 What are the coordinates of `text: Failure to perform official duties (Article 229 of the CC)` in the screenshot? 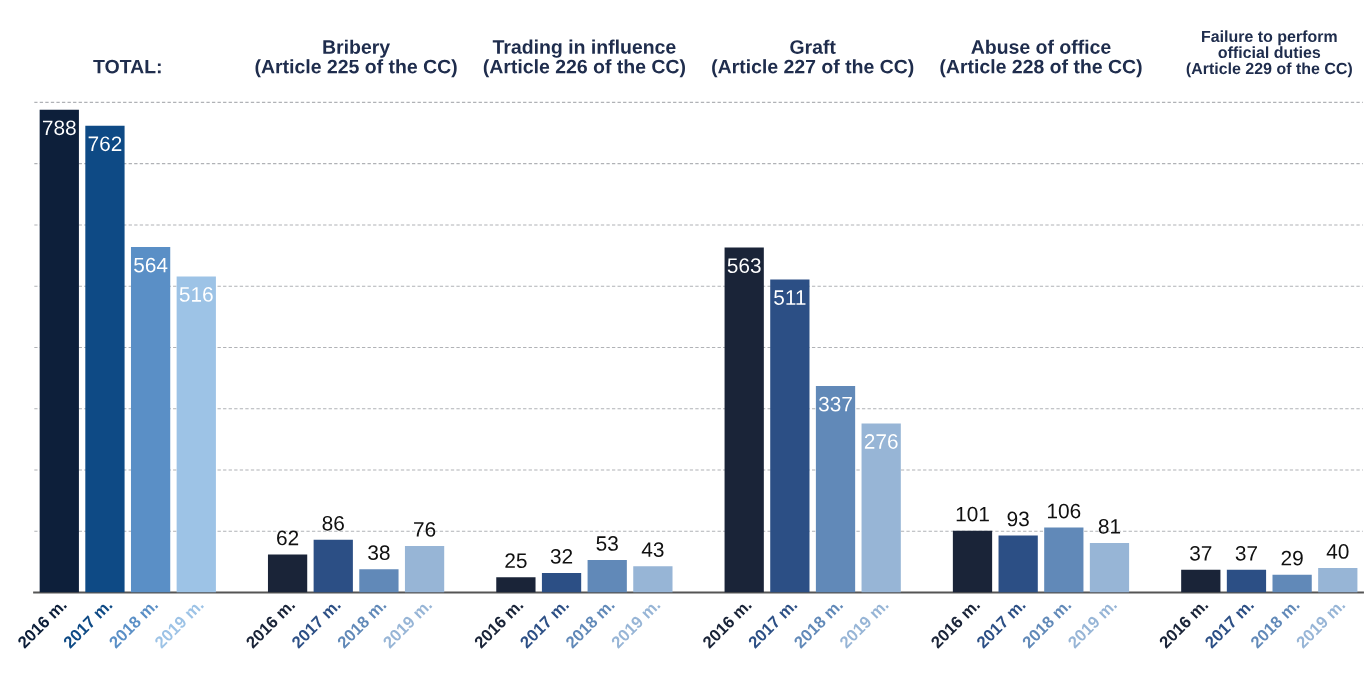 It's located at (1269, 54).